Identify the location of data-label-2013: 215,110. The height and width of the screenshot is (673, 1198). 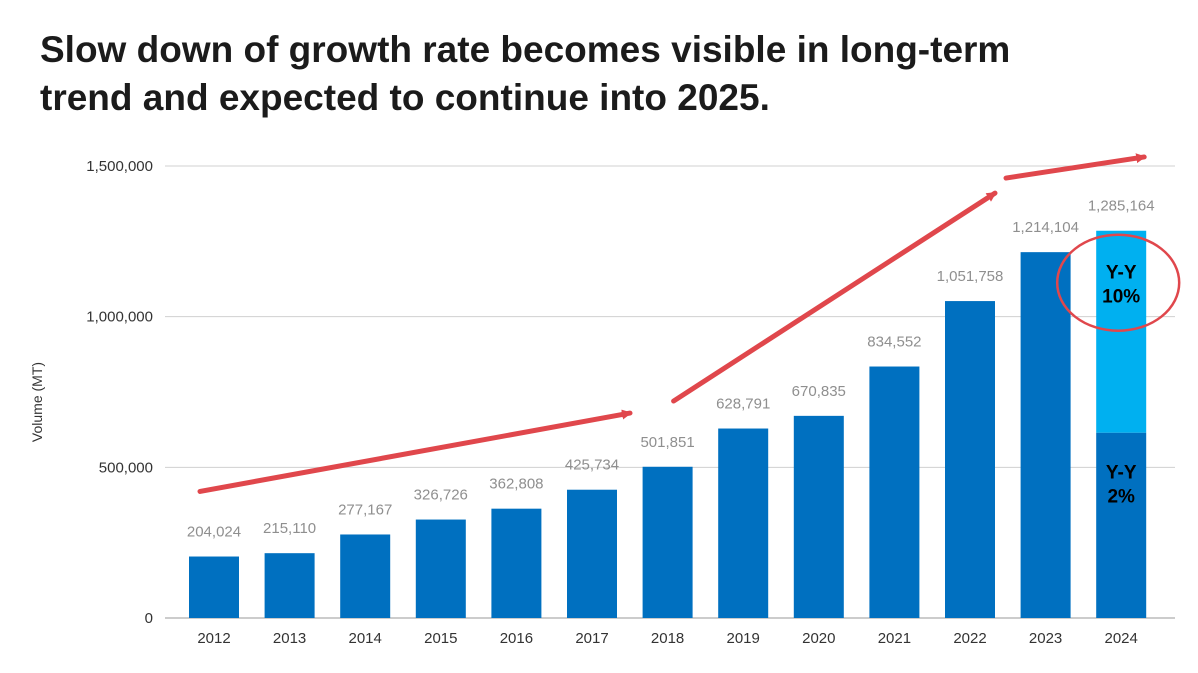
(289, 528).